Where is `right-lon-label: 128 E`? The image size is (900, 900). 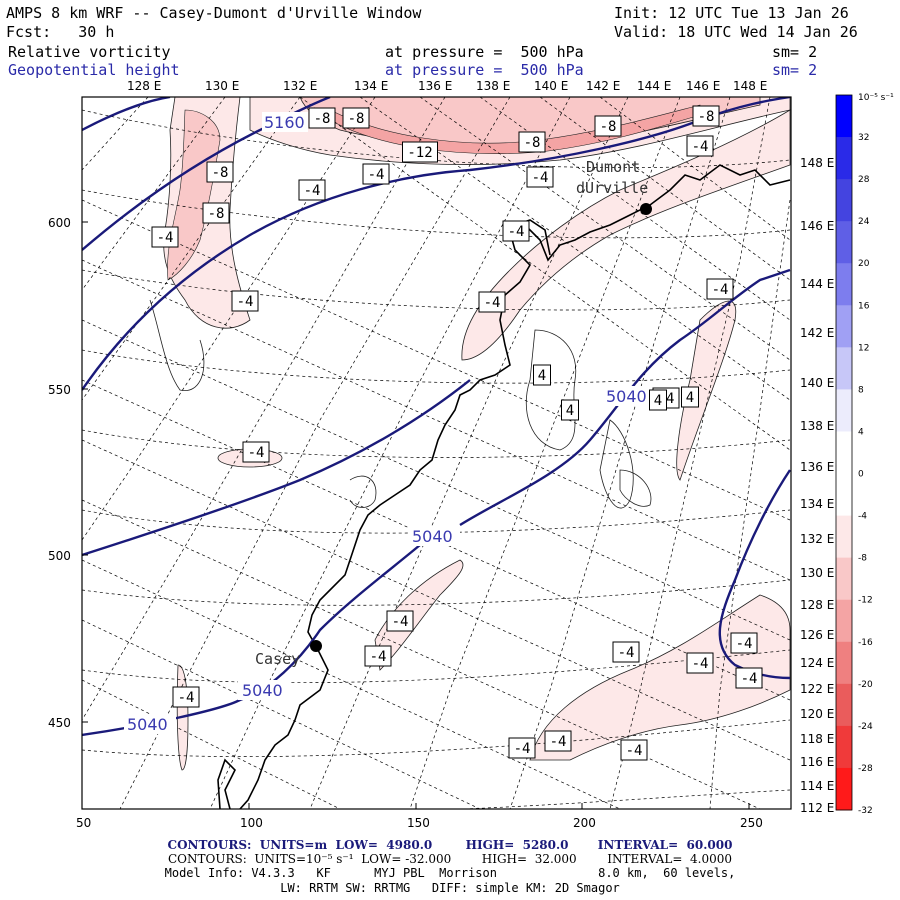
right-lon-label: 128 E is located at coordinates (817, 605).